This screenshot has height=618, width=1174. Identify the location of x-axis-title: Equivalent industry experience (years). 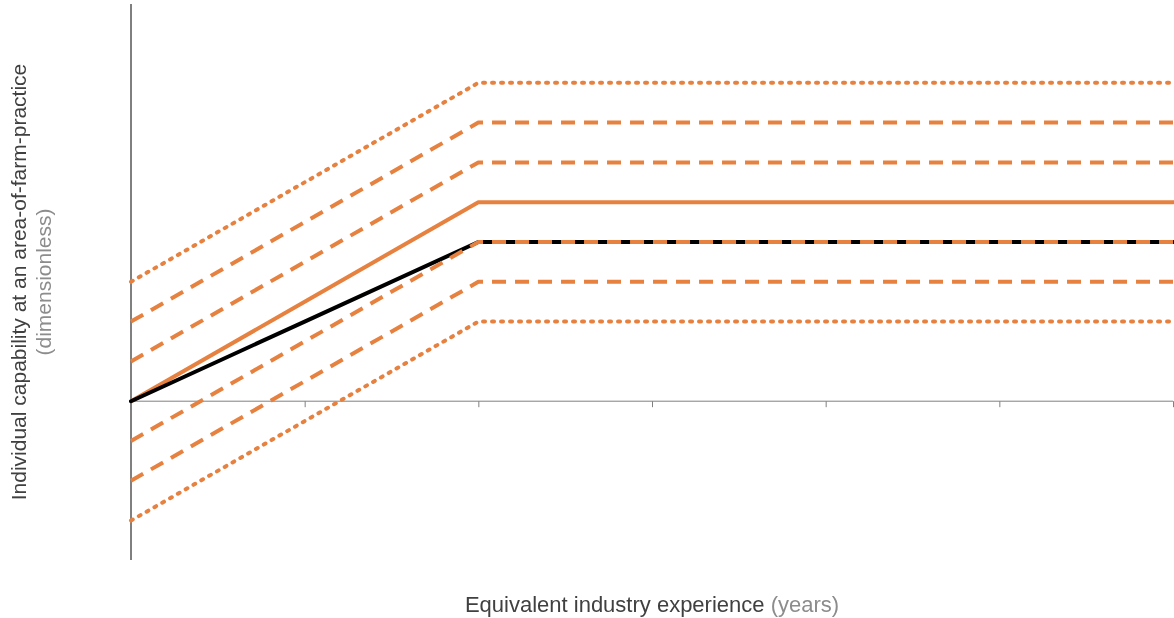
(652, 604).